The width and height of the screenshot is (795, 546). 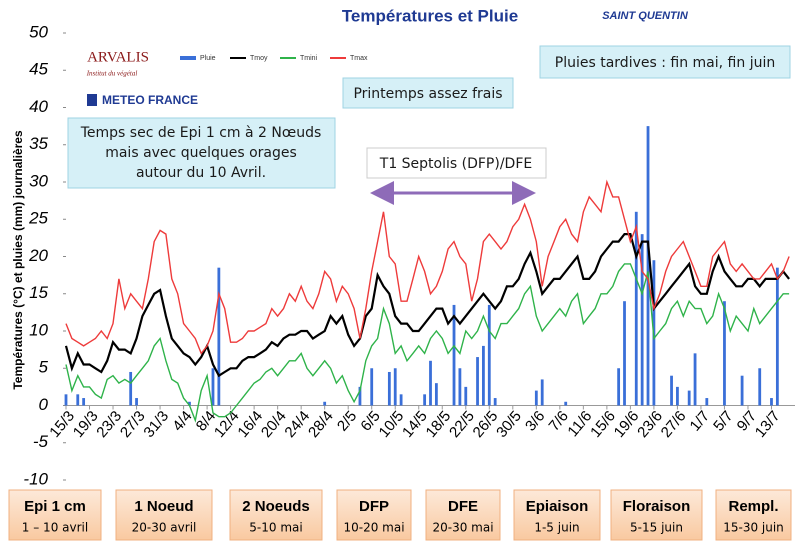 What do you see at coordinates (462, 528) in the screenshot?
I see `stage-period: 20-30 mai` at bounding box center [462, 528].